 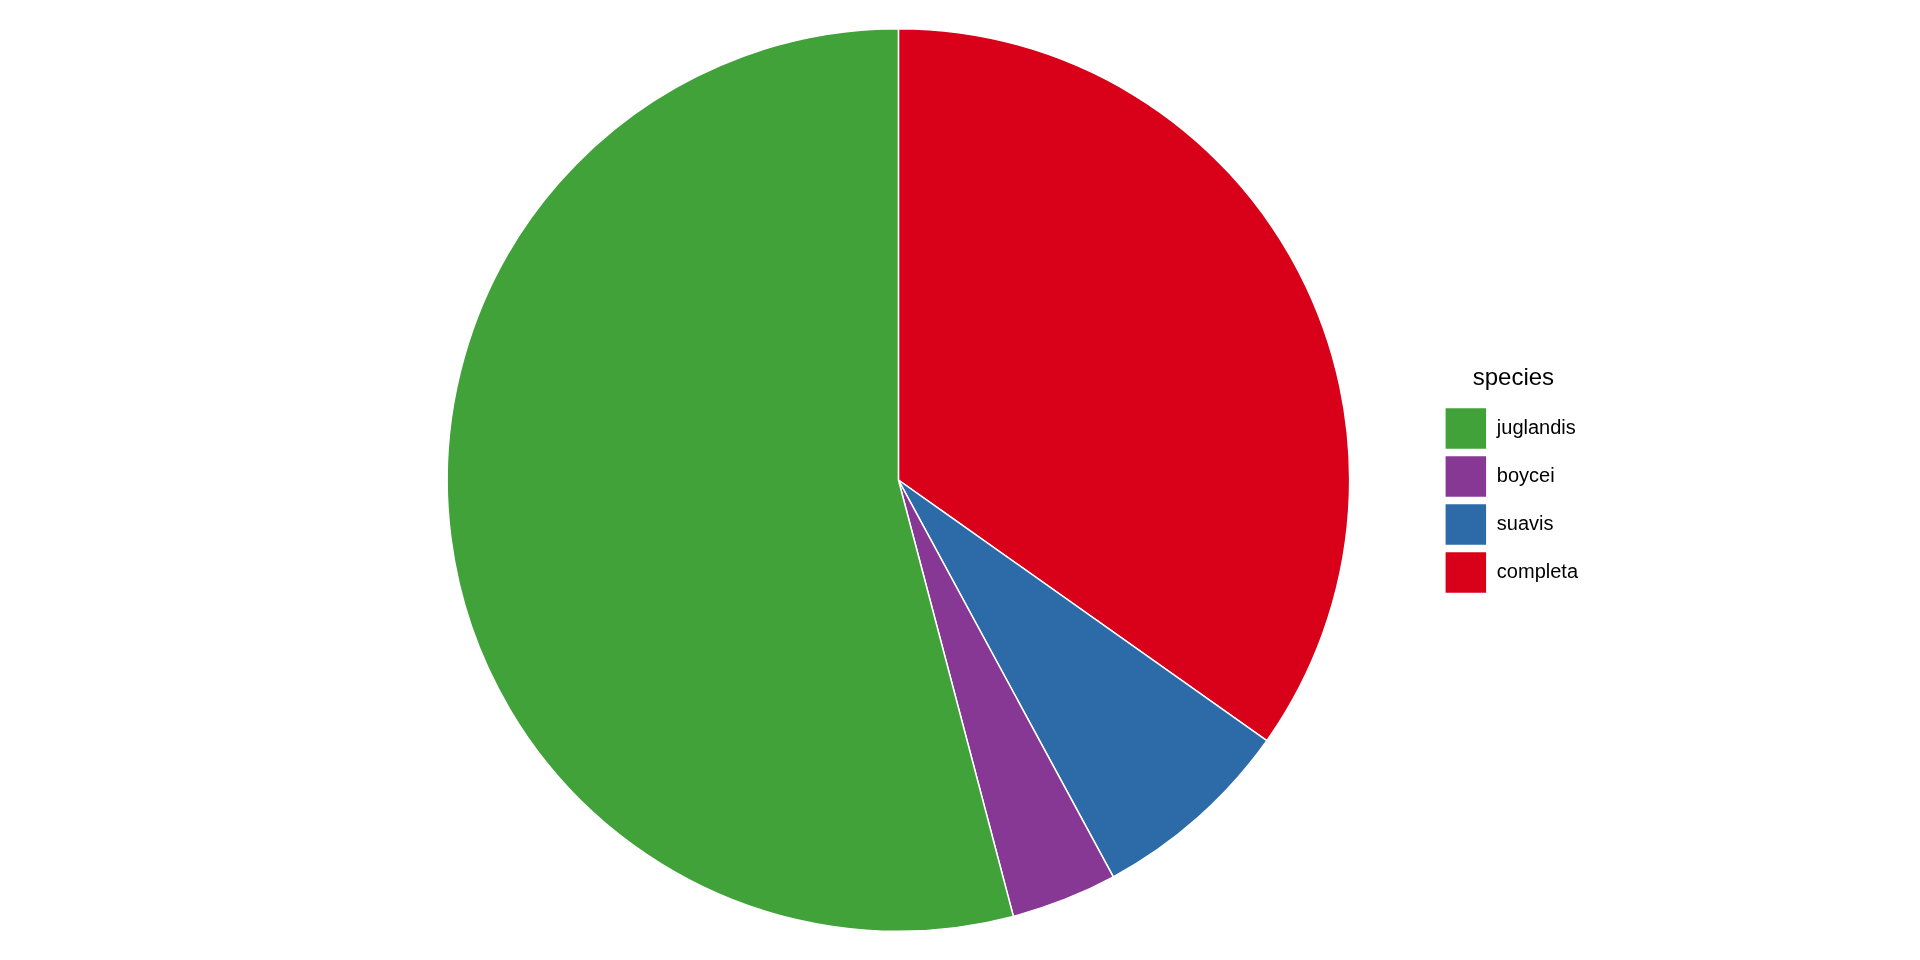 What do you see at coordinates (1535, 426) in the screenshot?
I see `legend-label: juglandis` at bounding box center [1535, 426].